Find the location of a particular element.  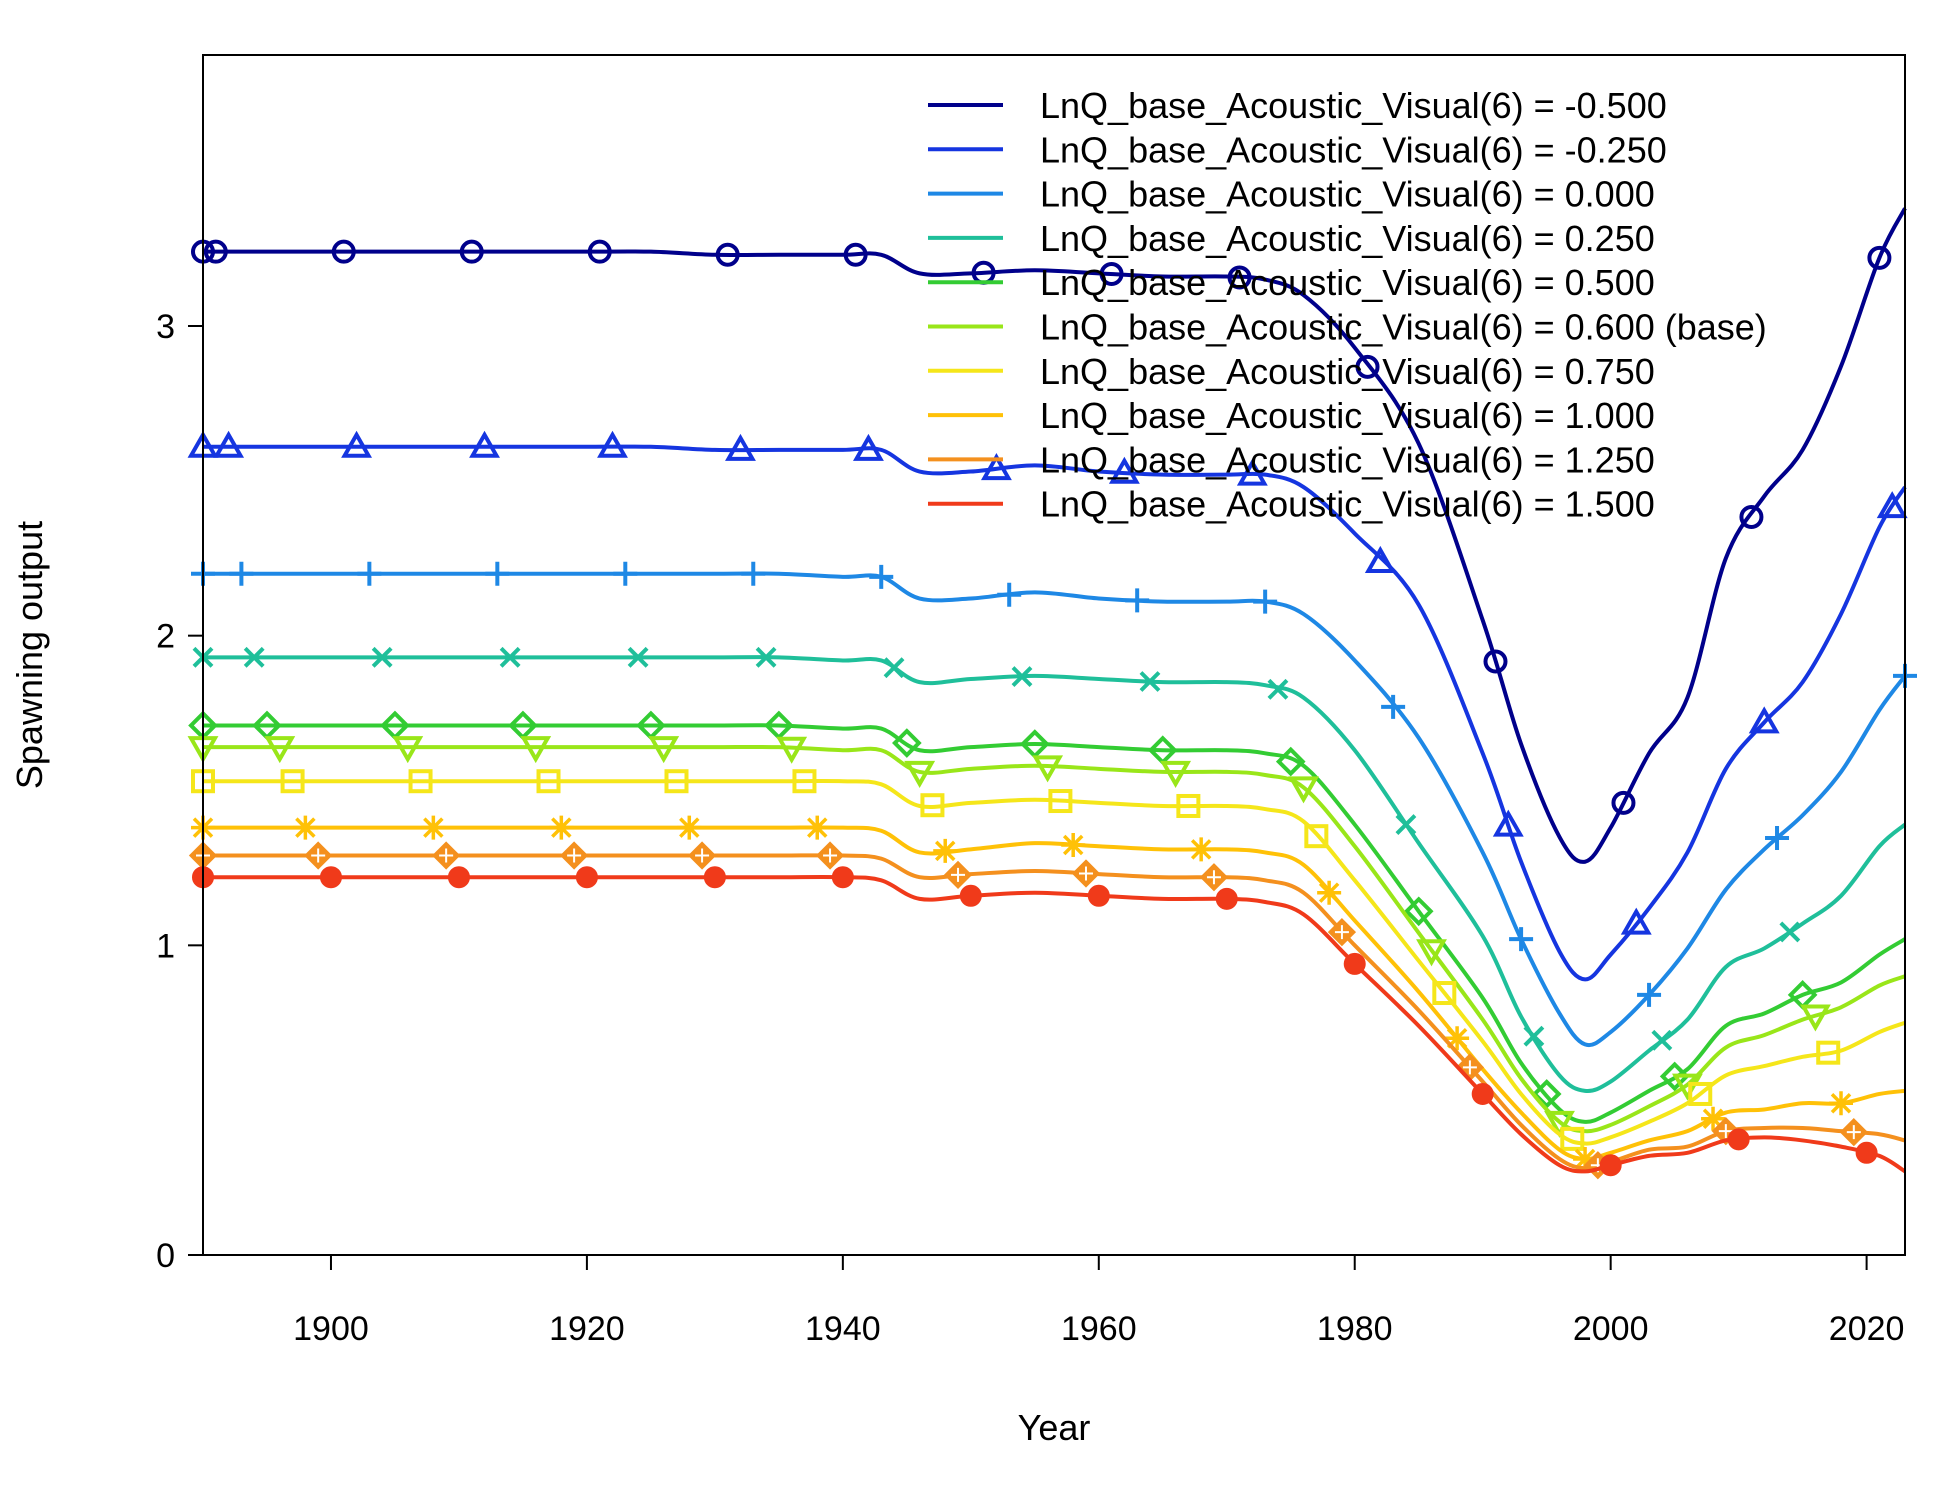

legend-label: LnQ_base_Acoustic_Visual(6) = 1.000 is located at coordinates (1347, 415).